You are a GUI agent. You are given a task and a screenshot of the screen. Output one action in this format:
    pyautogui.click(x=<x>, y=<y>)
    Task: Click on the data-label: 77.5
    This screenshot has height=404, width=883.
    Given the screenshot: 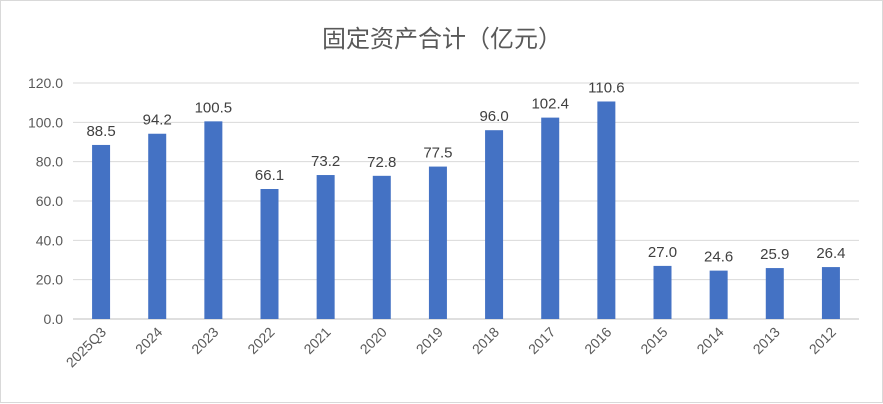 What is the action you would take?
    pyautogui.click(x=437, y=153)
    